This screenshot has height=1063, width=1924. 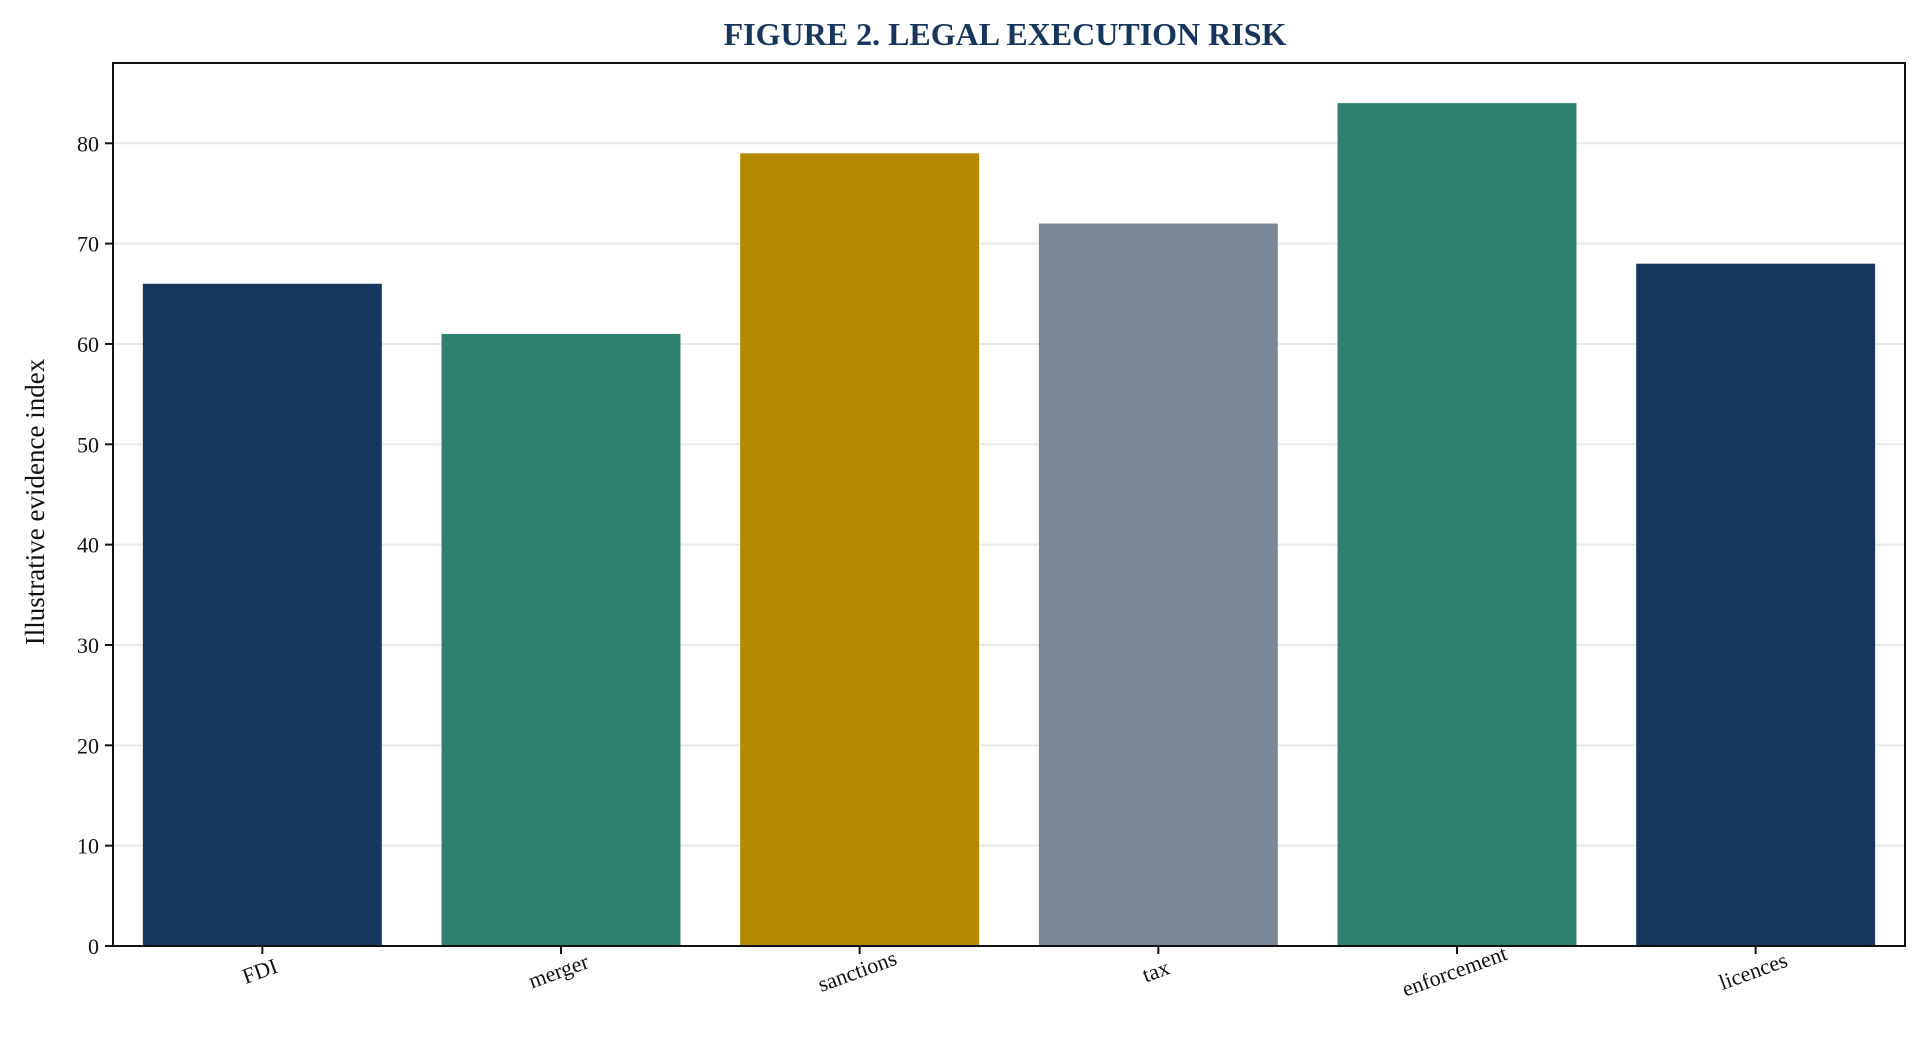 I want to click on x-tick-label: enforcement, so click(x=1455, y=970).